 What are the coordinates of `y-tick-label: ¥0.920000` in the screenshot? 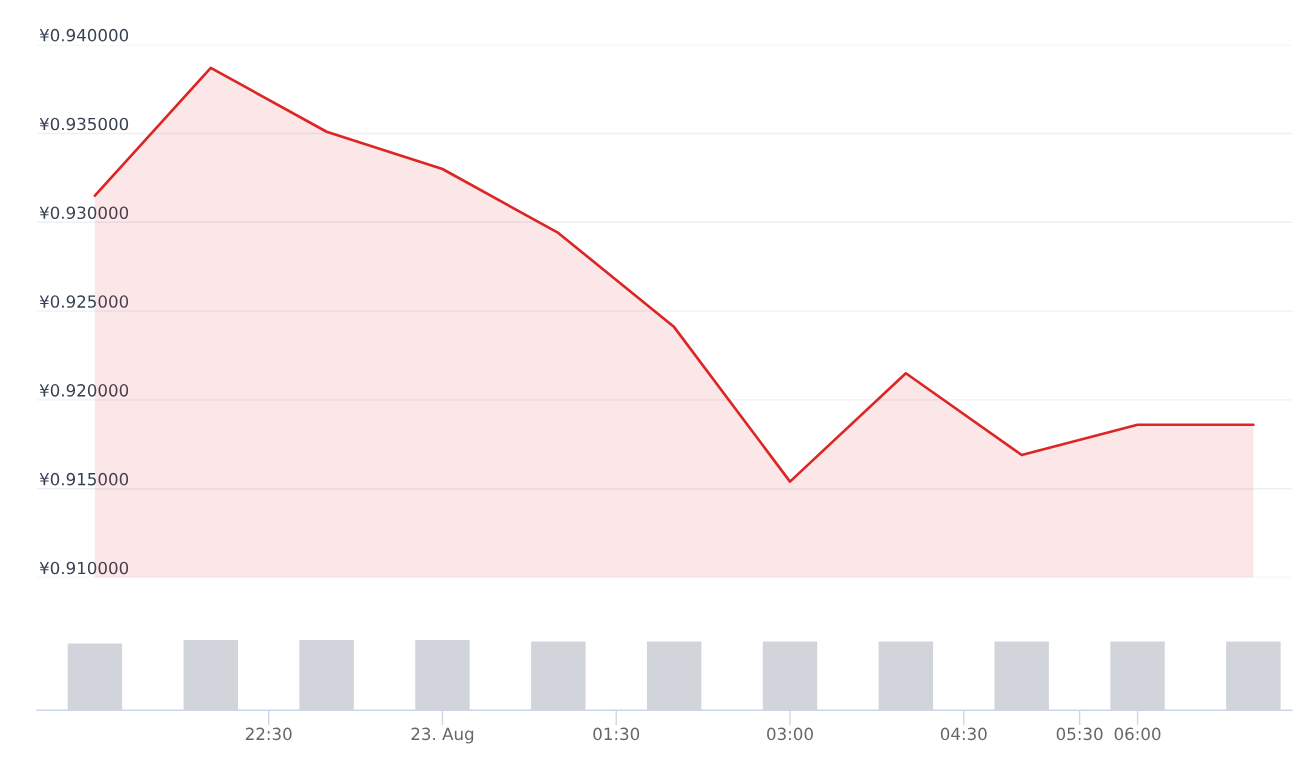 It's located at (84, 390).